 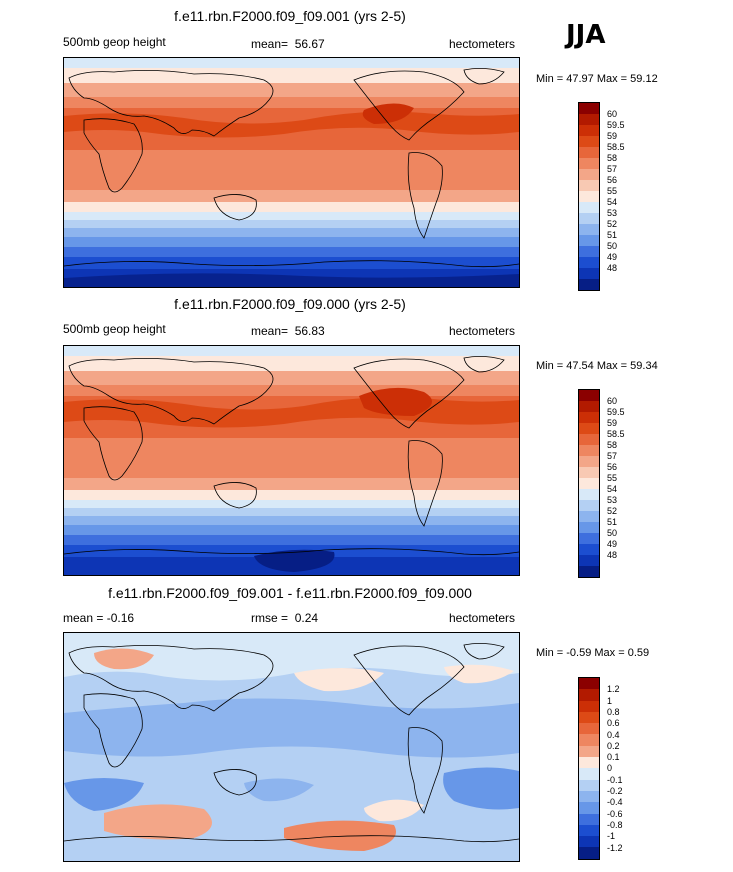 What do you see at coordinates (615, 824) in the screenshot?
I see `colorbar-tick-label: -0.8` at bounding box center [615, 824].